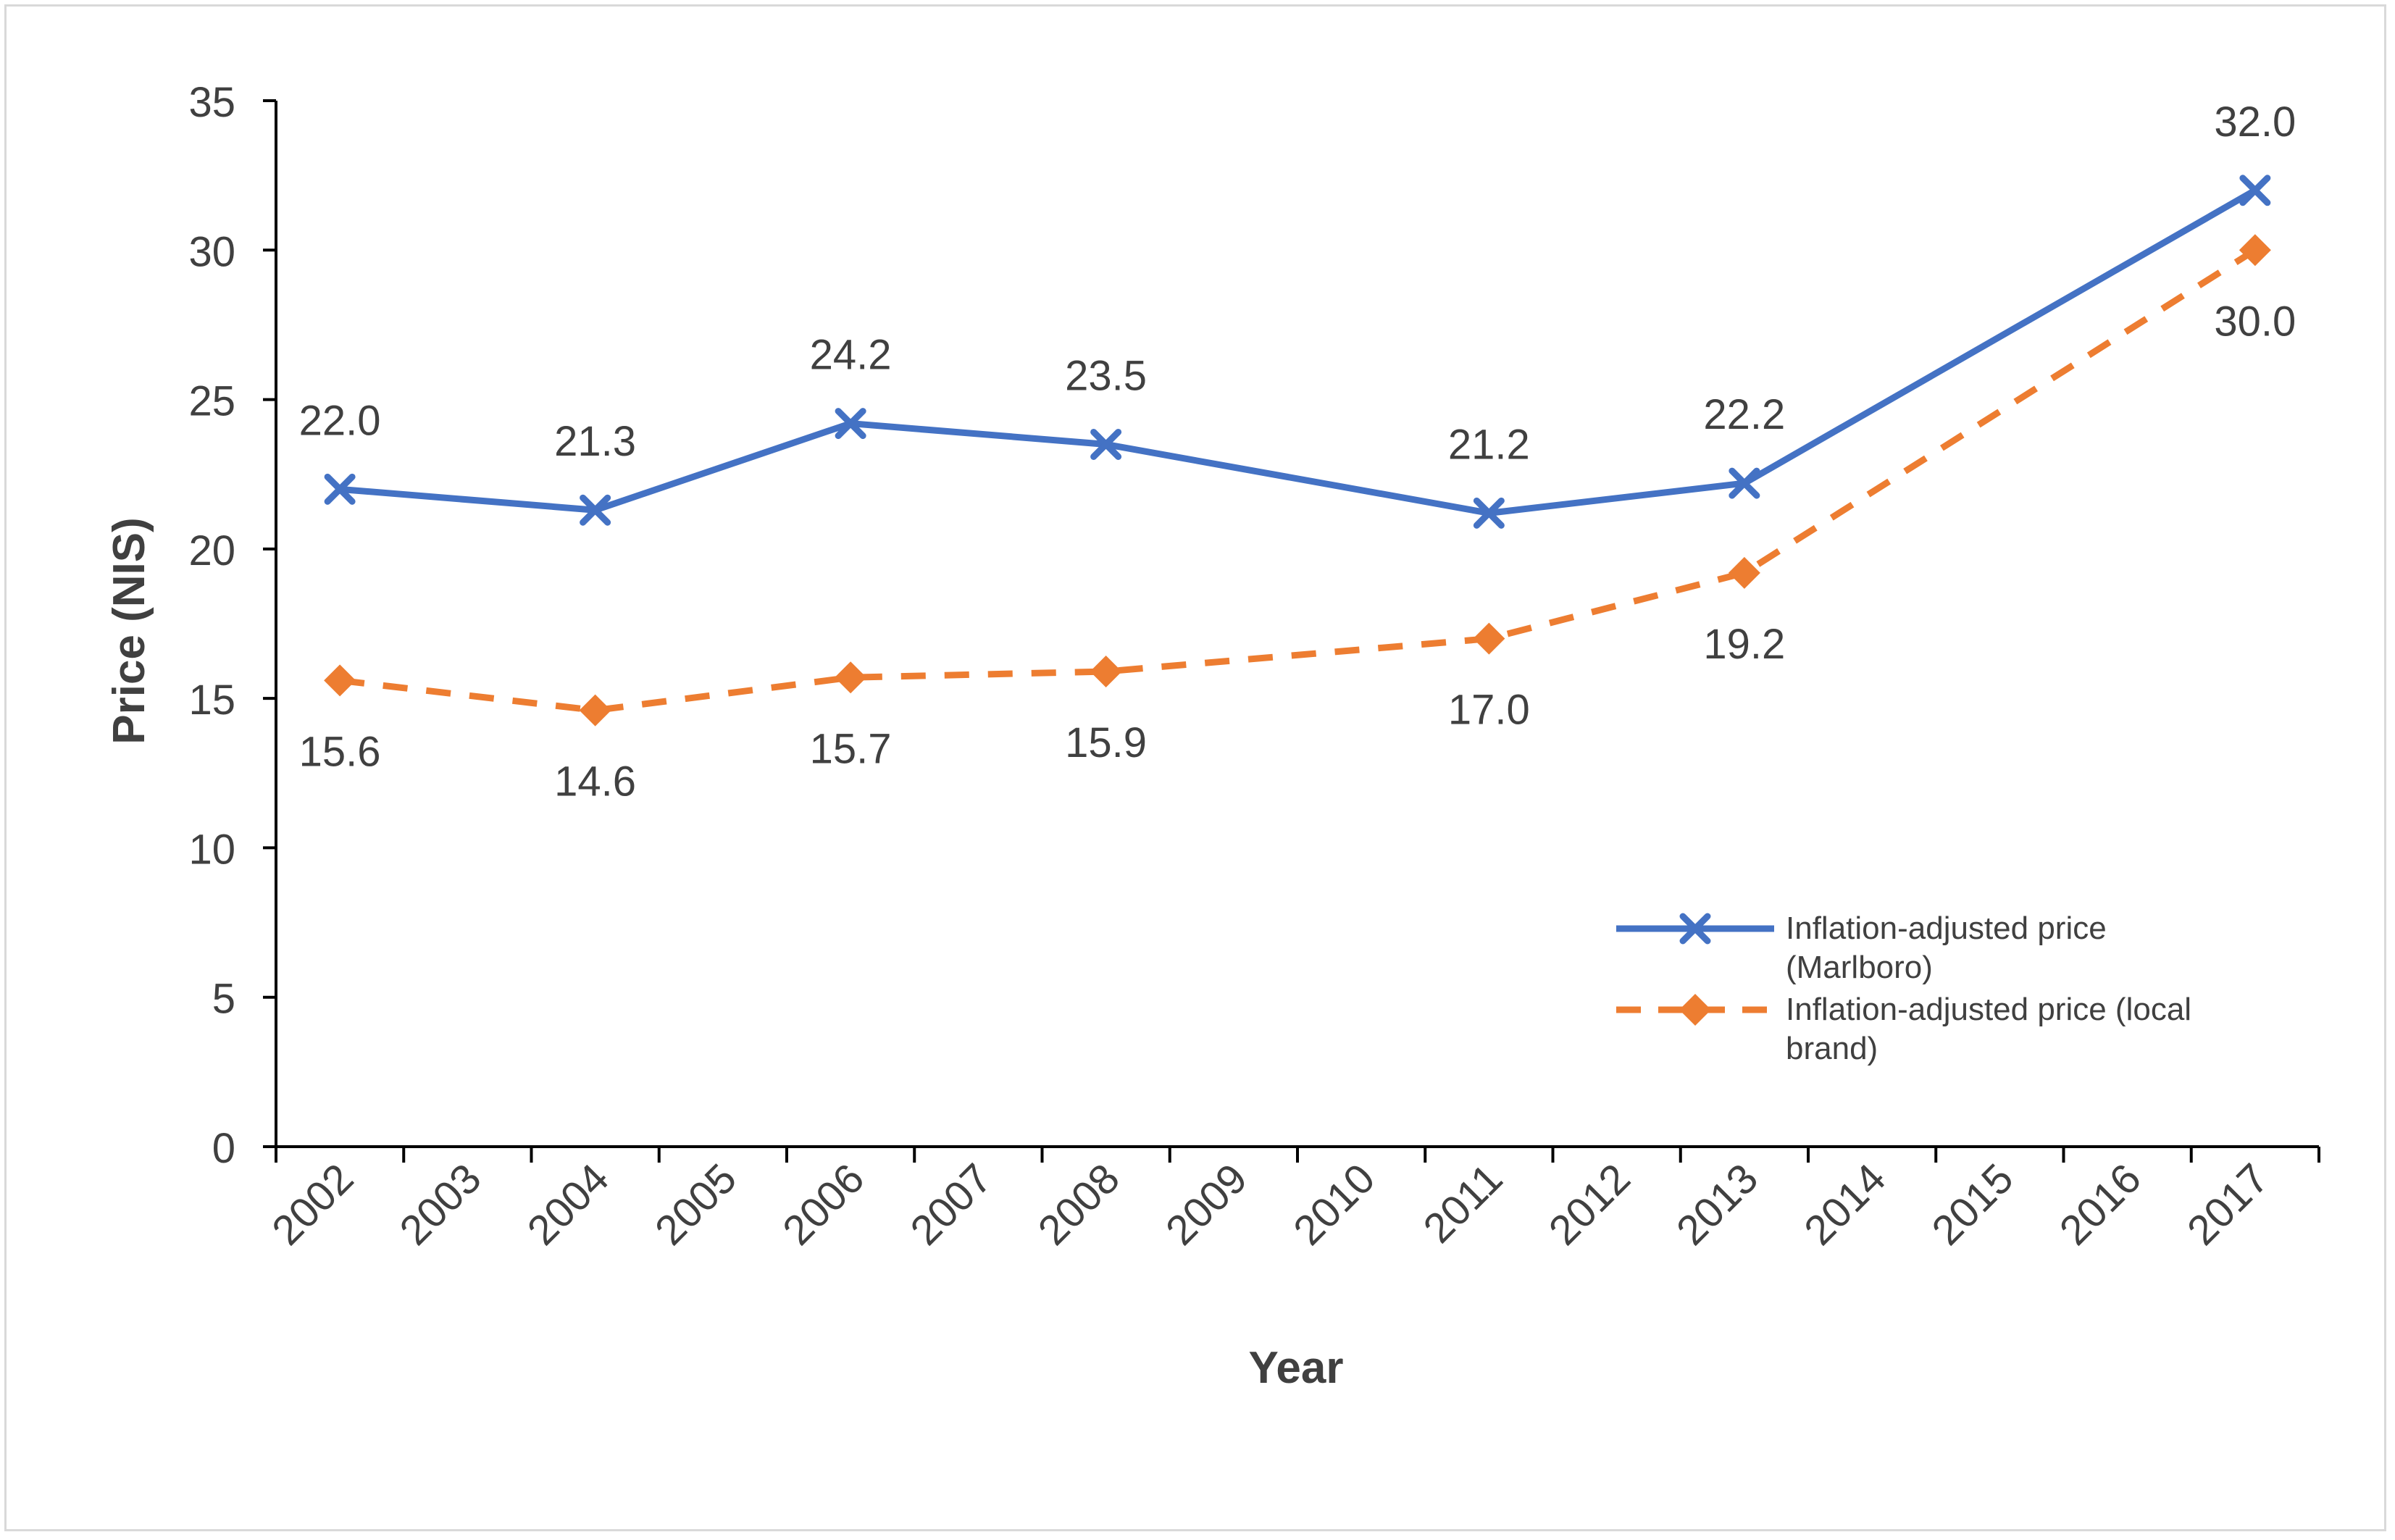 Image resolution: width=2395 pixels, height=1540 pixels. What do you see at coordinates (2255, 122) in the screenshot?
I see `data-label: 32.0` at bounding box center [2255, 122].